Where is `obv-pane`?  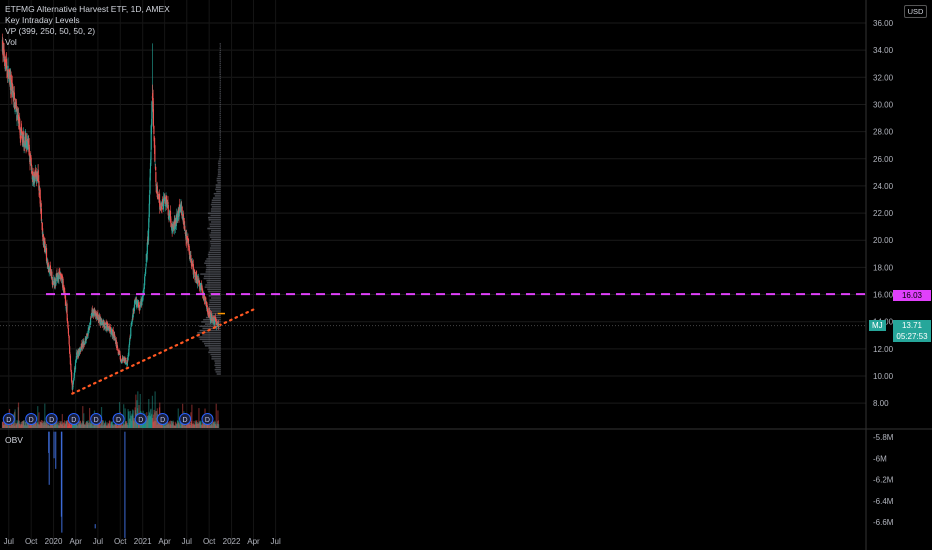 obv-pane is located at coordinates (87, 484).